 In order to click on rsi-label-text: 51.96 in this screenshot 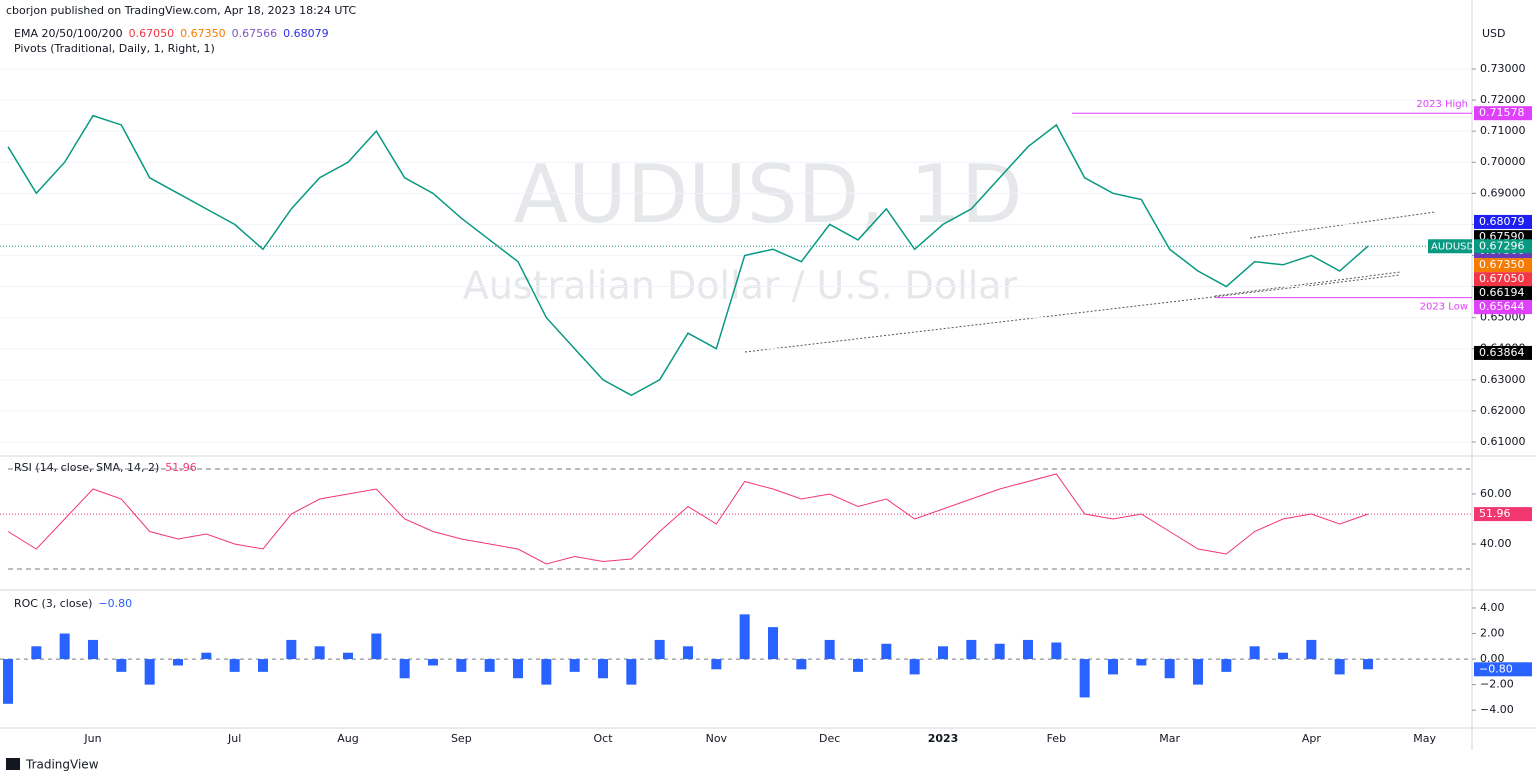, I will do `click(1495, 513)`.